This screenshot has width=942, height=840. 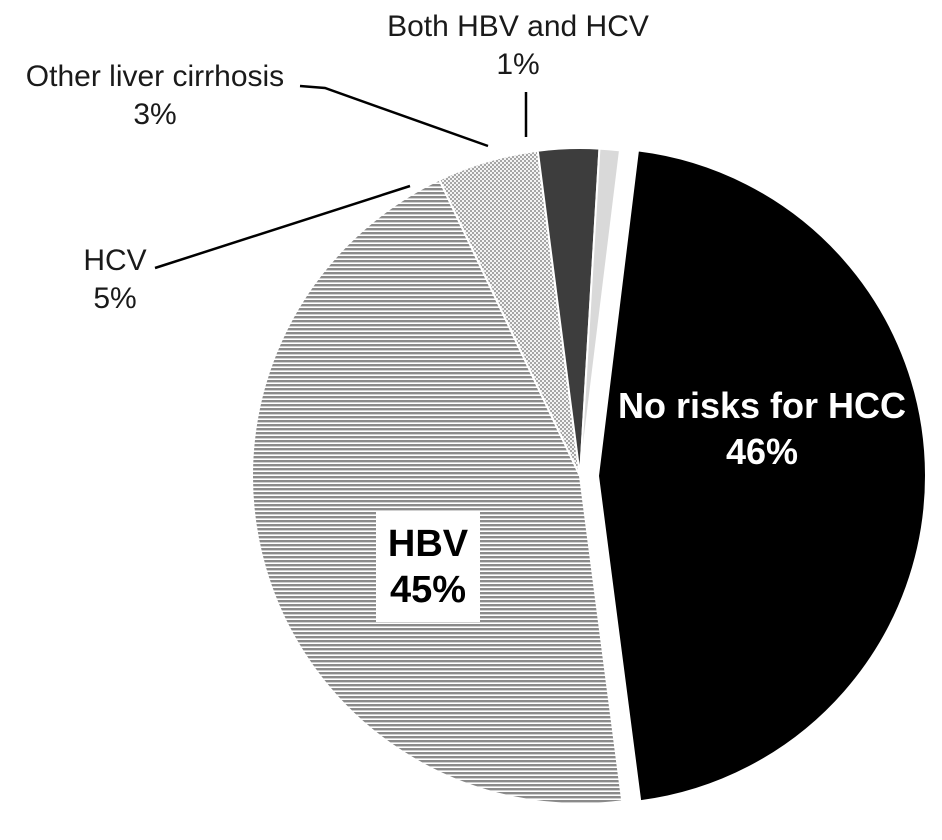 What do you see at coordinates (428, 590) in the screenshot?
I see `slice-value-label-hbv: 45%` at bounding box center [428, 590].